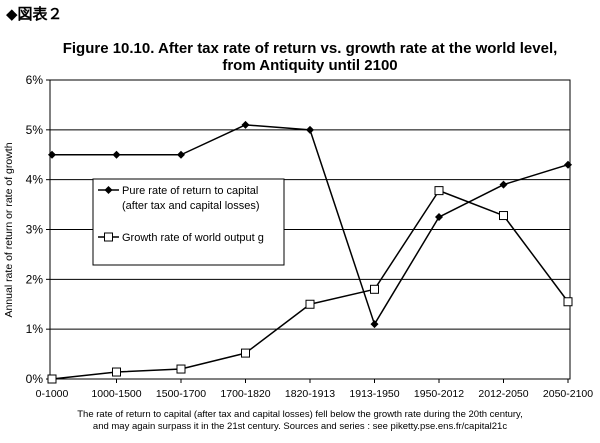 This screenshot has width=600, height=443. Describe the element at coordinates (116, 394) in the screenshot. I see `x-tick-label-1: 1000-1500` at that location.